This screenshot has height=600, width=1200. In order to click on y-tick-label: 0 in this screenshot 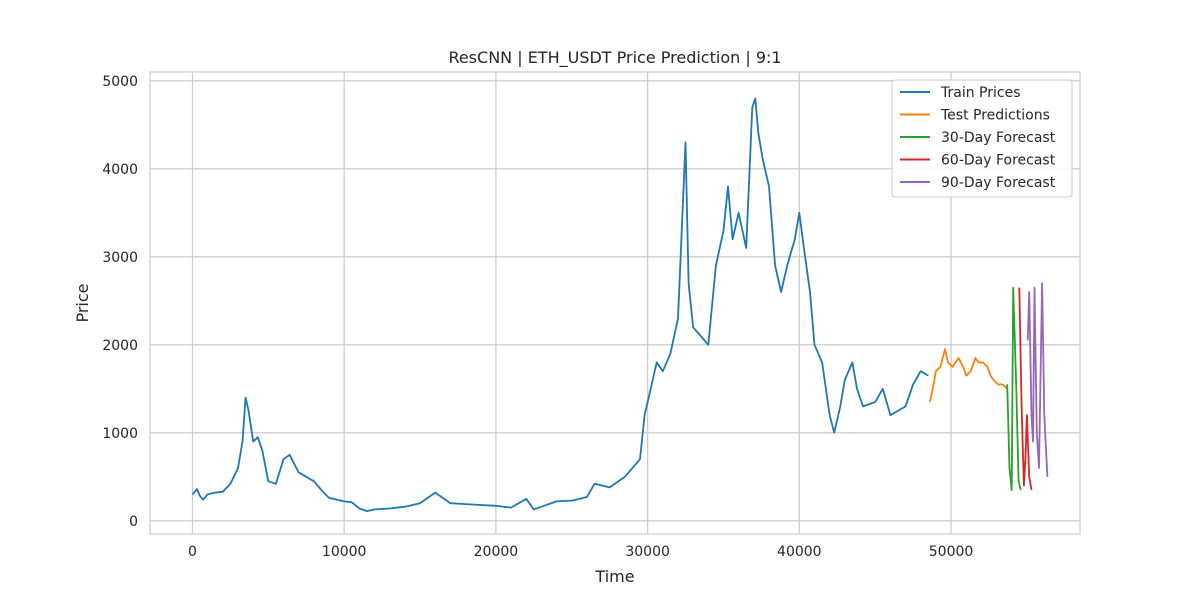, I will do `click(133, 522)`.